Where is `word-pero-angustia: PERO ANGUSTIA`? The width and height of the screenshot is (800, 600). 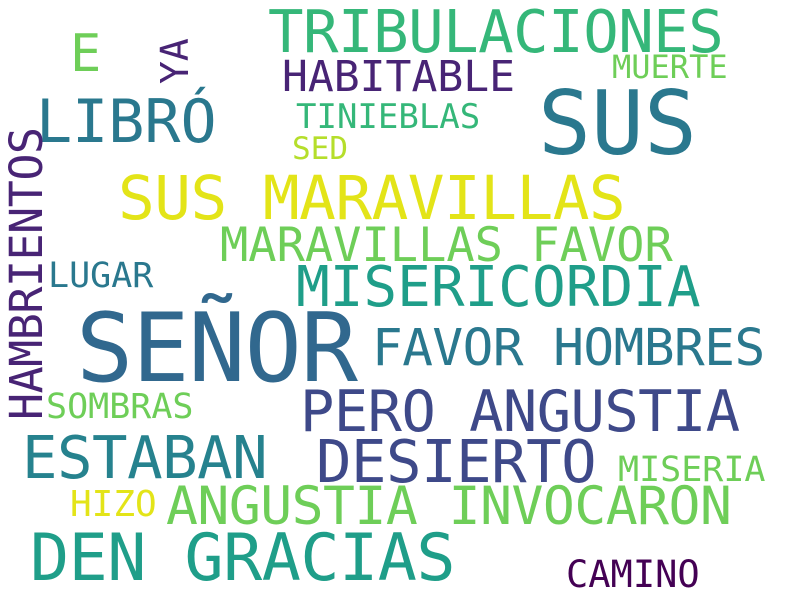
word-pero-angustia: PERO ANGUSTIA is located at coordinates (520, 412).